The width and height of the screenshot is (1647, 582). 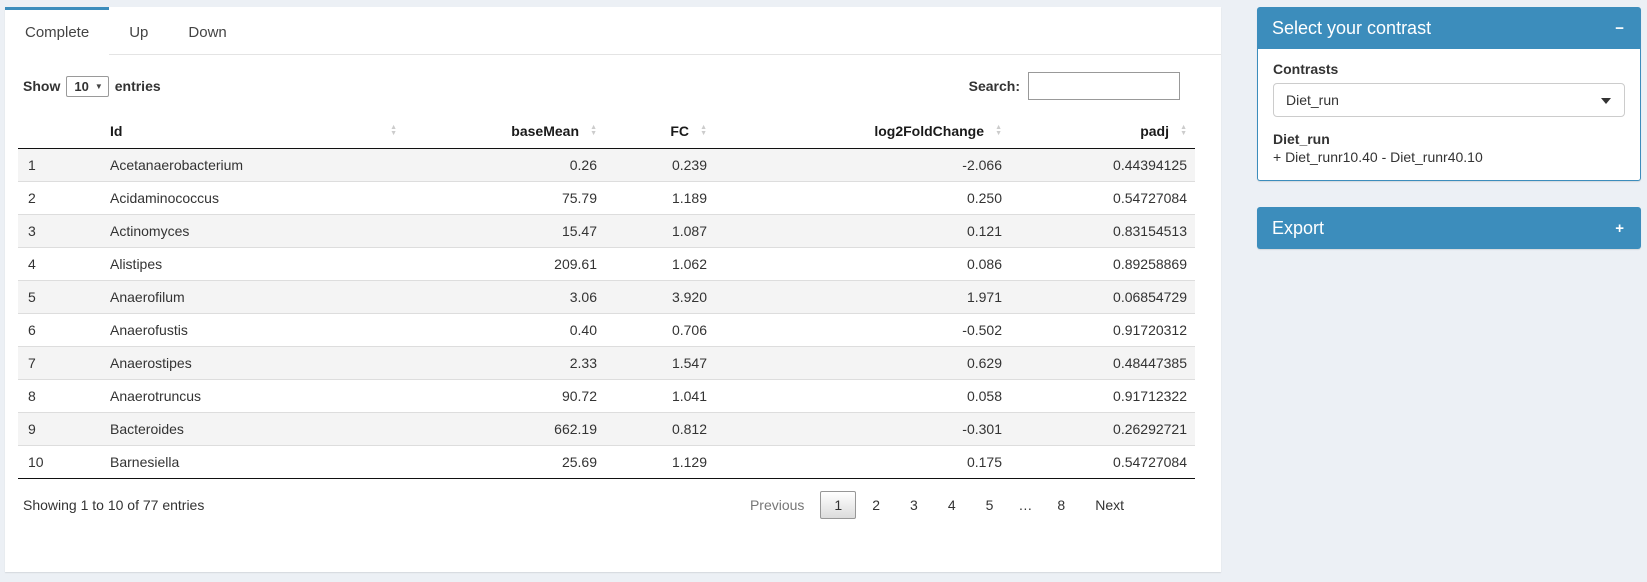 I want to click on contrasts-label: Contrasts, so click(x=1306, y=69).